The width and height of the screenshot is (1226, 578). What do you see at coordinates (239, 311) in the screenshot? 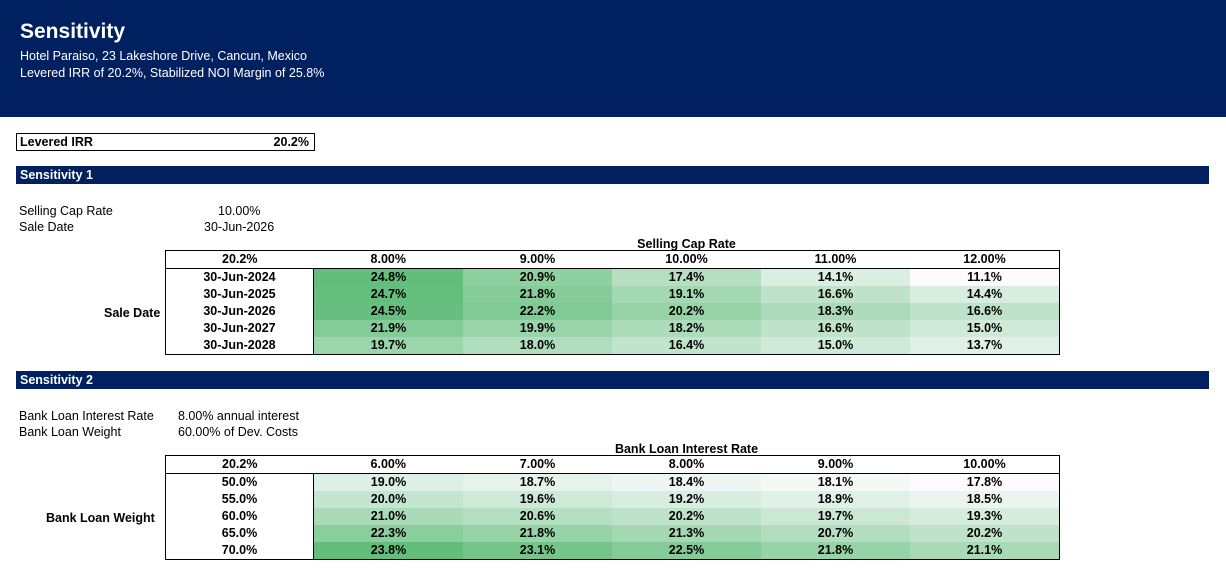
I see `row-header: 30-Jun-2026` at bounding box center [239, 311].